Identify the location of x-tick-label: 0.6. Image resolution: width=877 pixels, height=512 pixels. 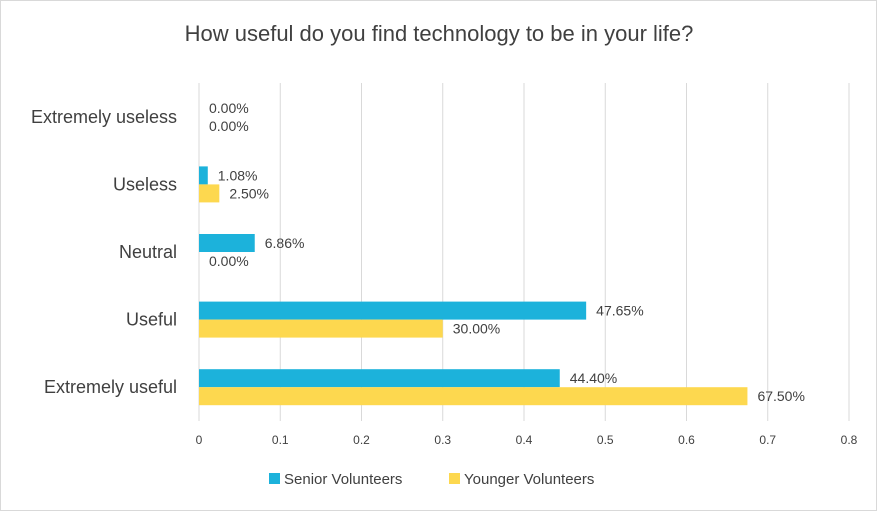
(686, 440).